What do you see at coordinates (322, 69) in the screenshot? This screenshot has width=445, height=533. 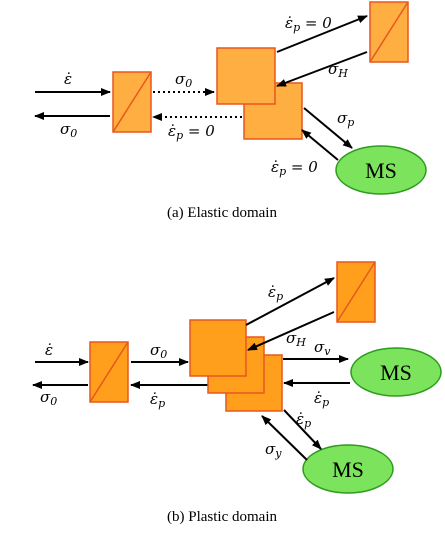 I see `elastic-arrow-from-top-box` at bounding box center [322, 69].